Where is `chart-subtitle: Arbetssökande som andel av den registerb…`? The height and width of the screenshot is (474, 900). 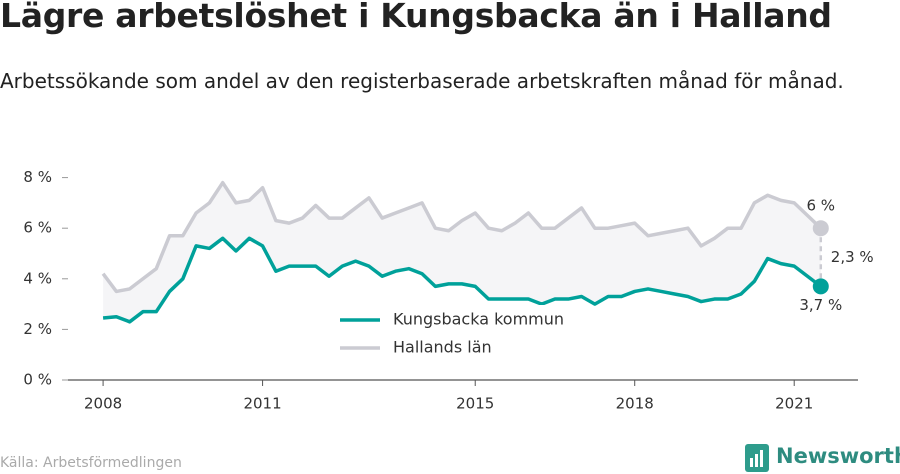 chart-subtitle: Arbetssökande som andel av den registerb… is located at coordinates (422, 81).